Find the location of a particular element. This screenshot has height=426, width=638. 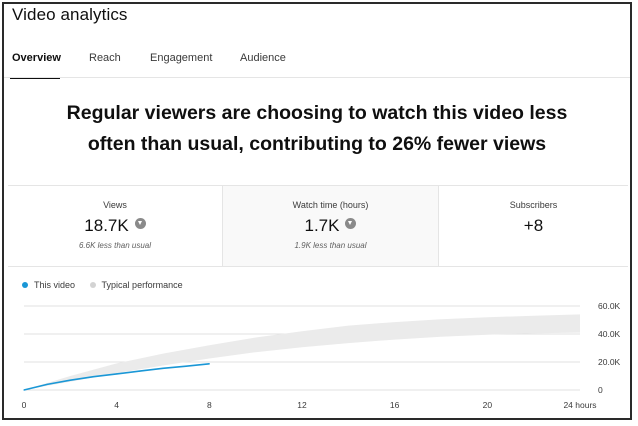

chart-legend: This video Typical performance is located at coordinates (108, 285).